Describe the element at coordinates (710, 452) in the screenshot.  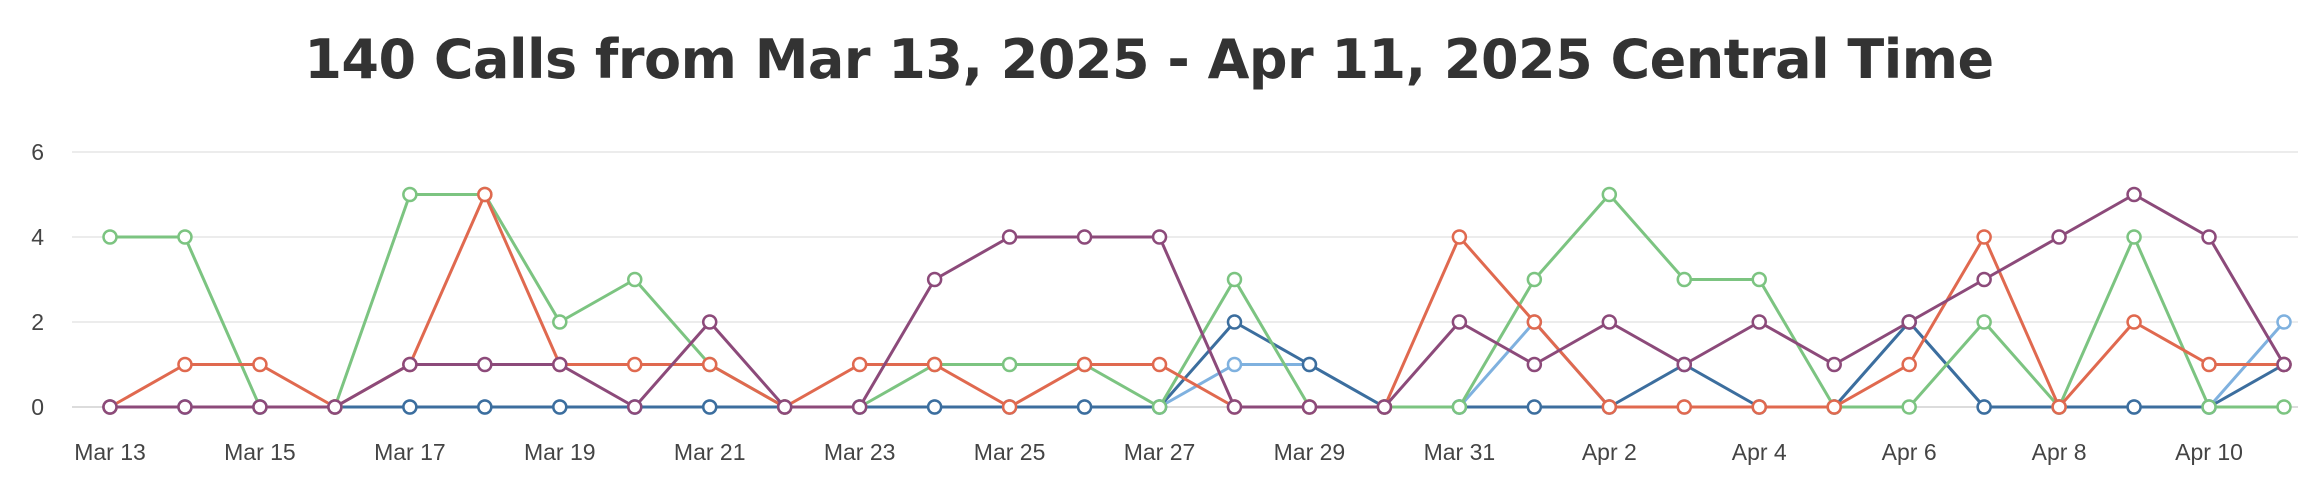
I see `x-tick-label: Mar 21` at that location.